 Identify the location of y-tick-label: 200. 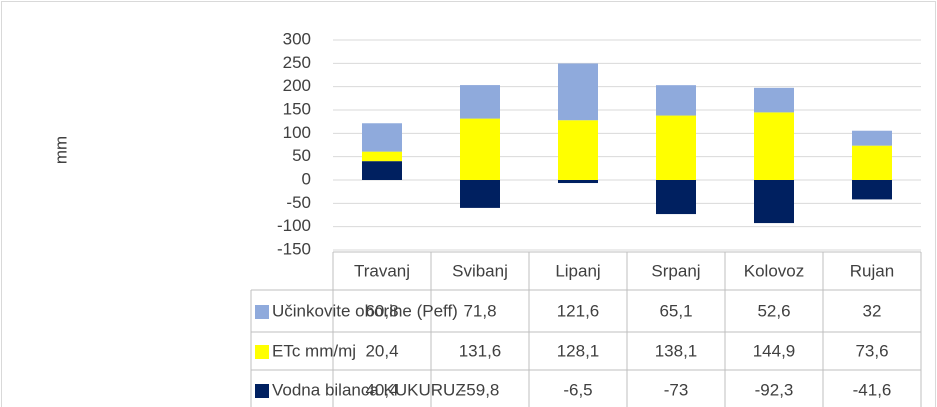
(297, 85).